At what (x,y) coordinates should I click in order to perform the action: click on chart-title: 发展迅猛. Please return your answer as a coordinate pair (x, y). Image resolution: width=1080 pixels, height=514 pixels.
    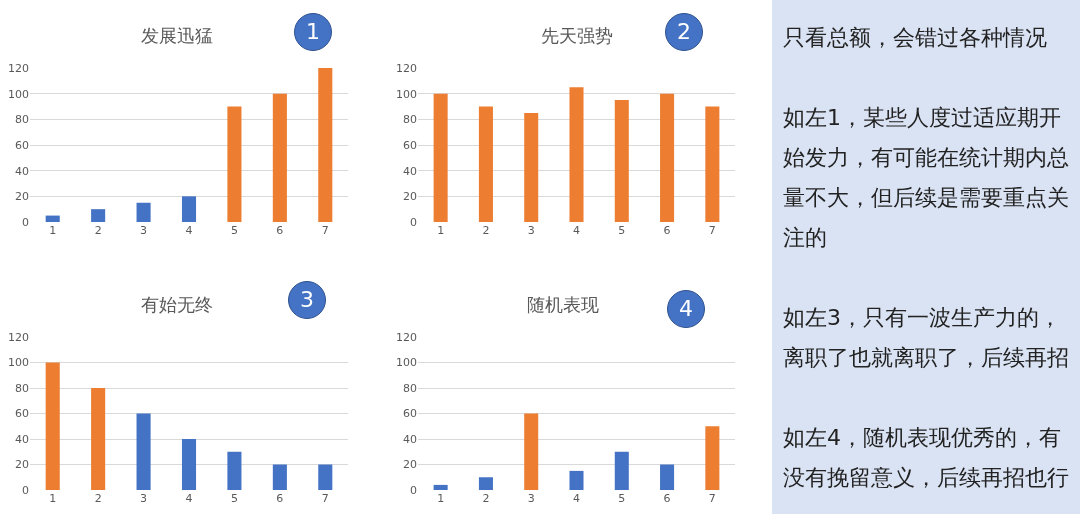
    Looking at the image, I should click on (177, 36).